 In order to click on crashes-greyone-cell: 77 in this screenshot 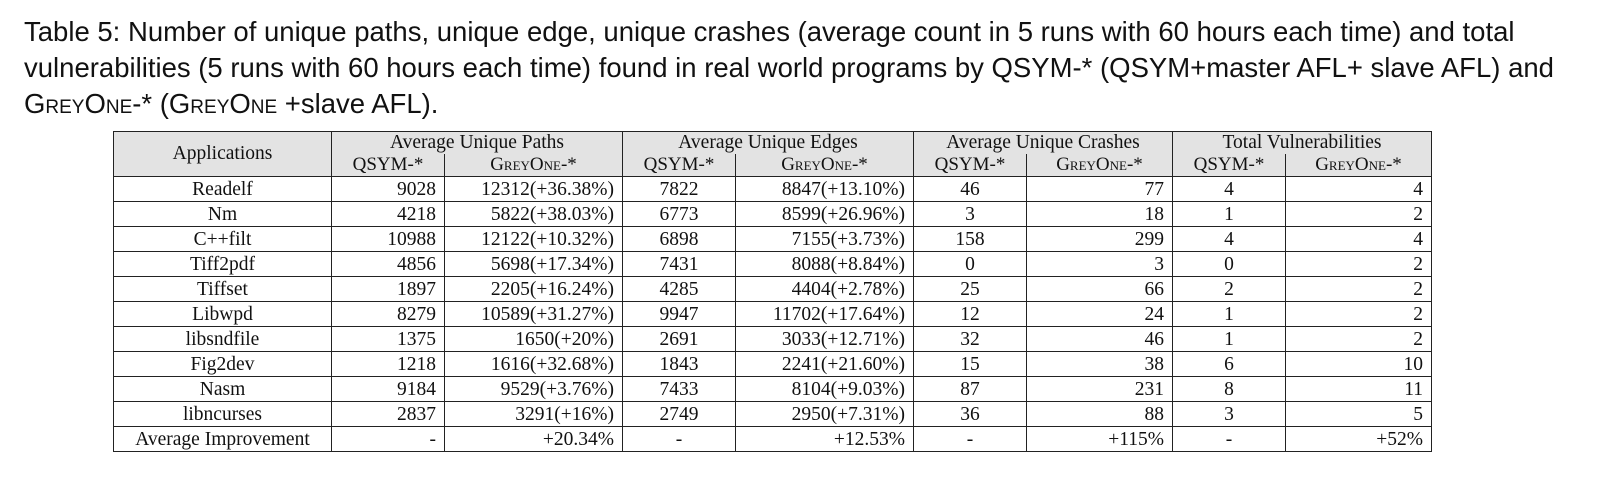, I will do `click(1099, 189)`.